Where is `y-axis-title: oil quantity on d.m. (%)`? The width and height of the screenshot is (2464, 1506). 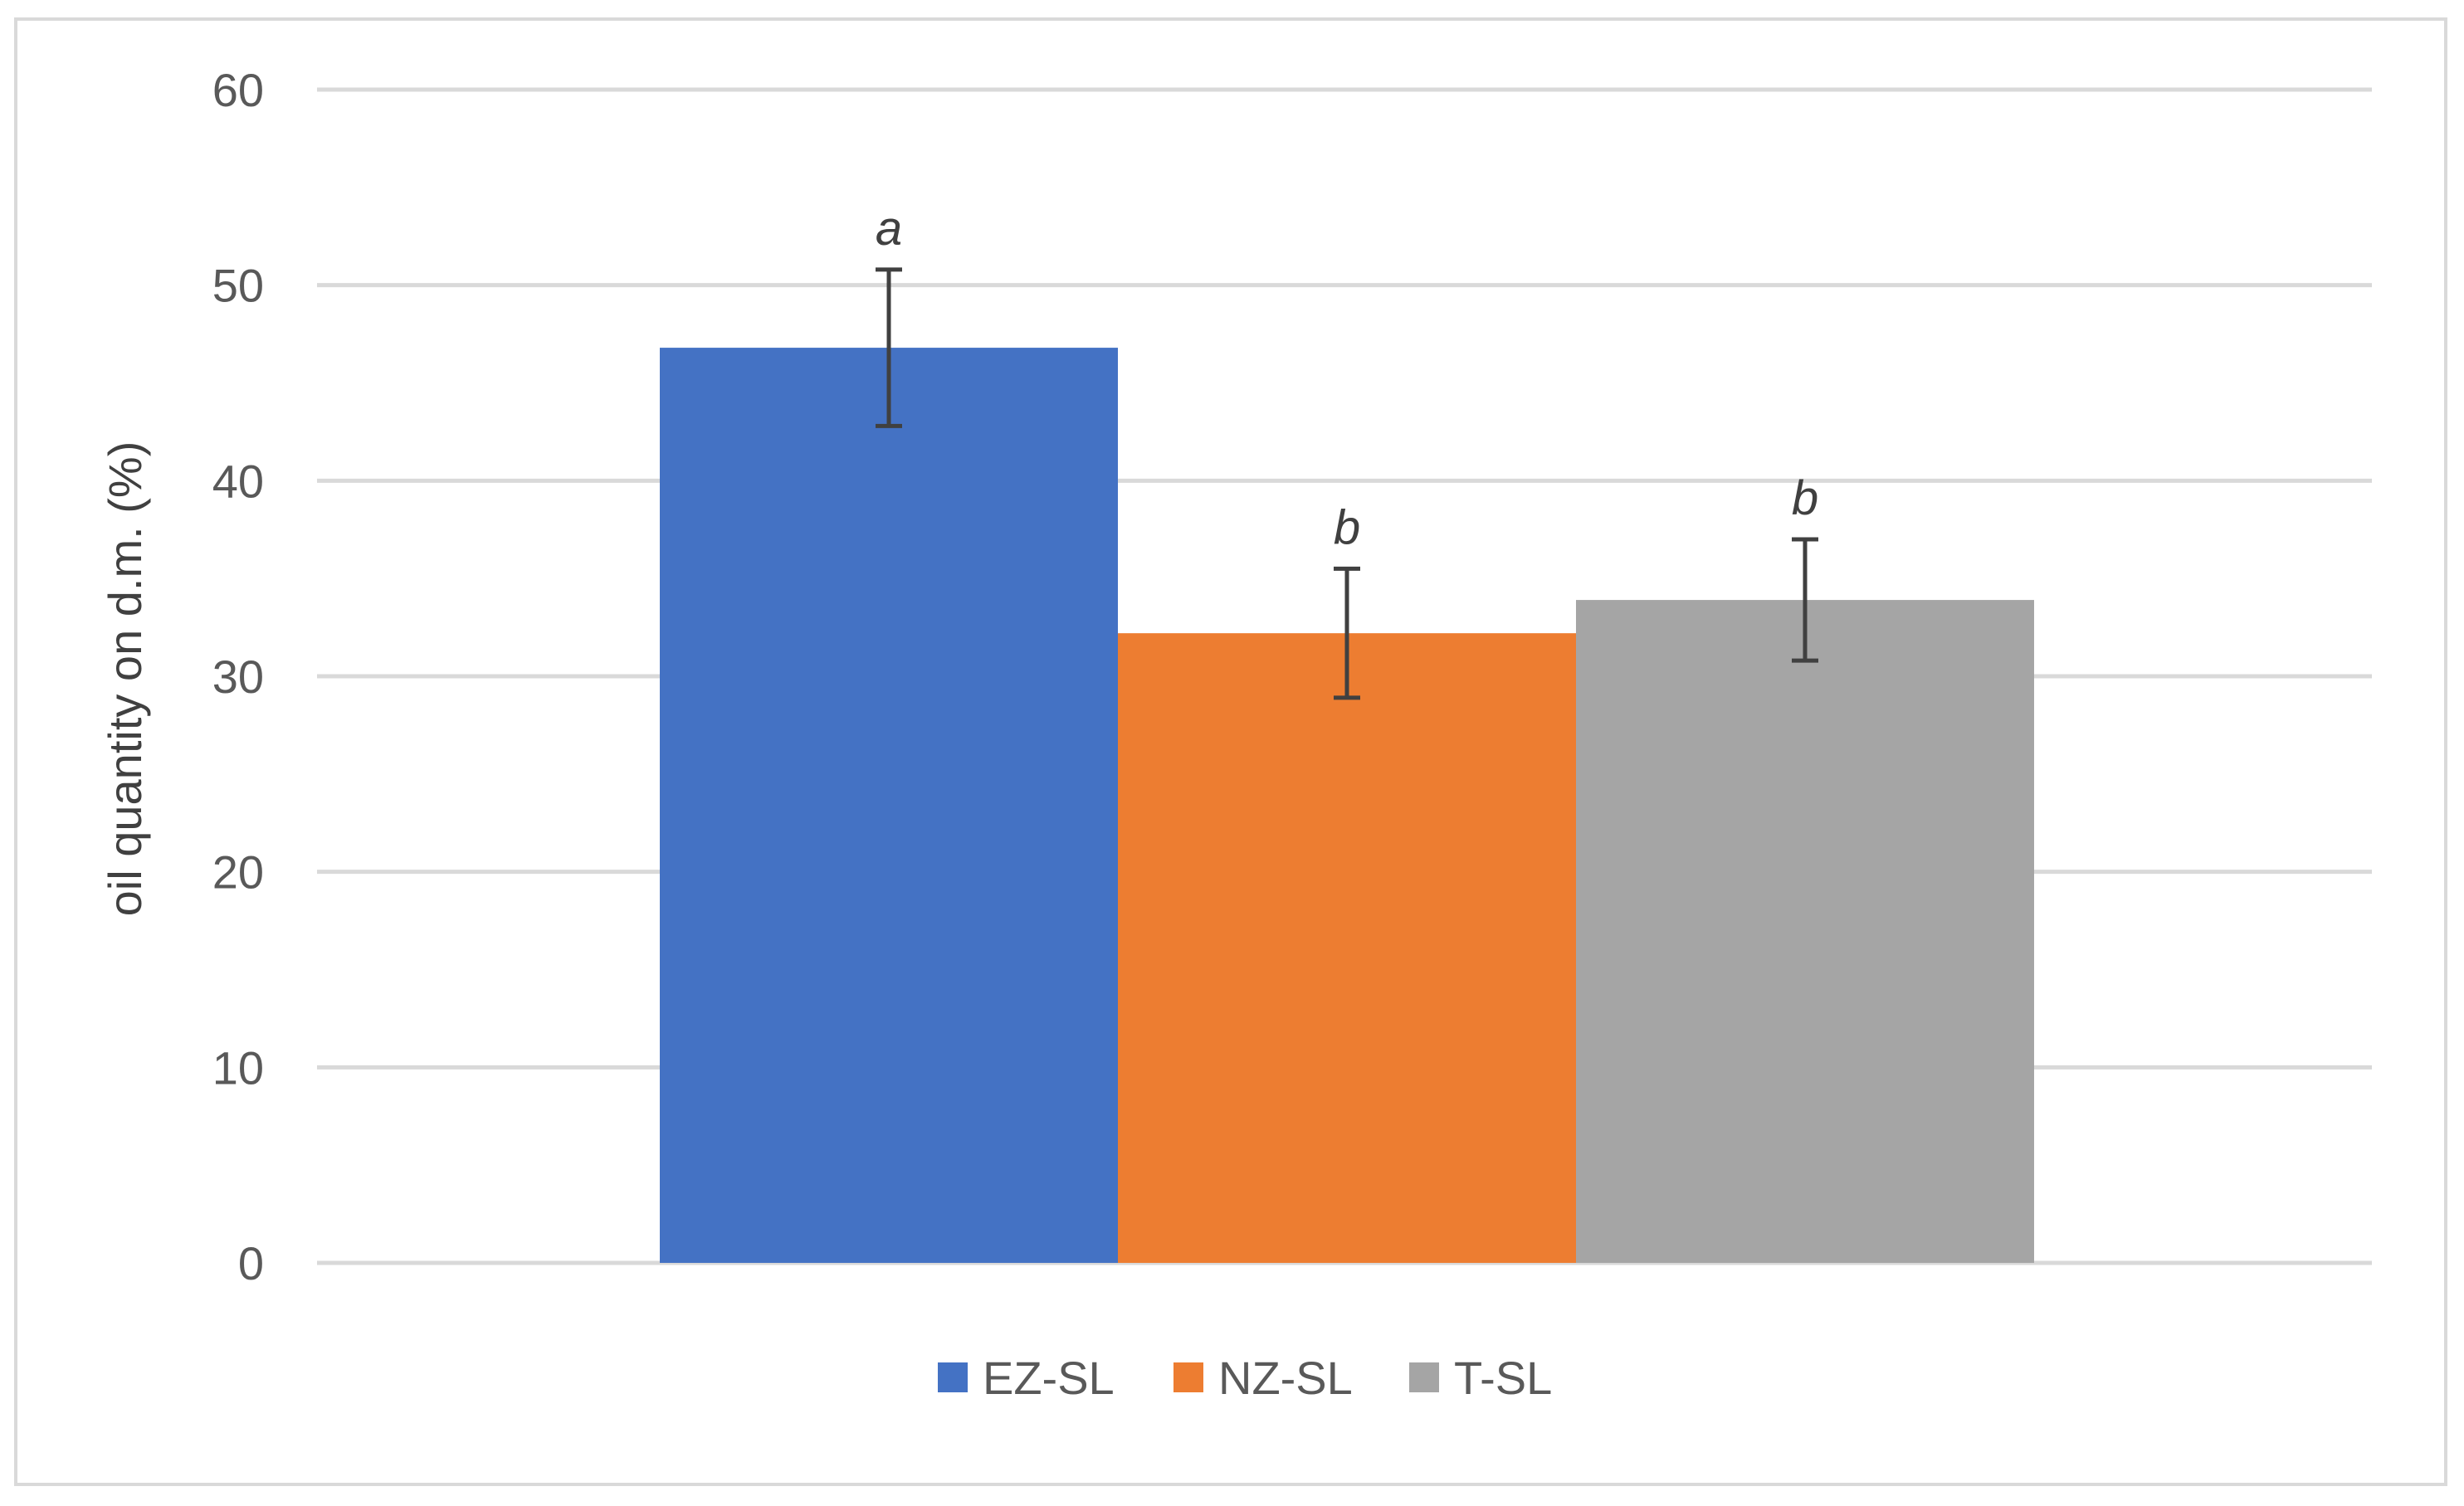
y-axis-title: oil quantity on d.m. (%) is located at coordinates (125, 679).